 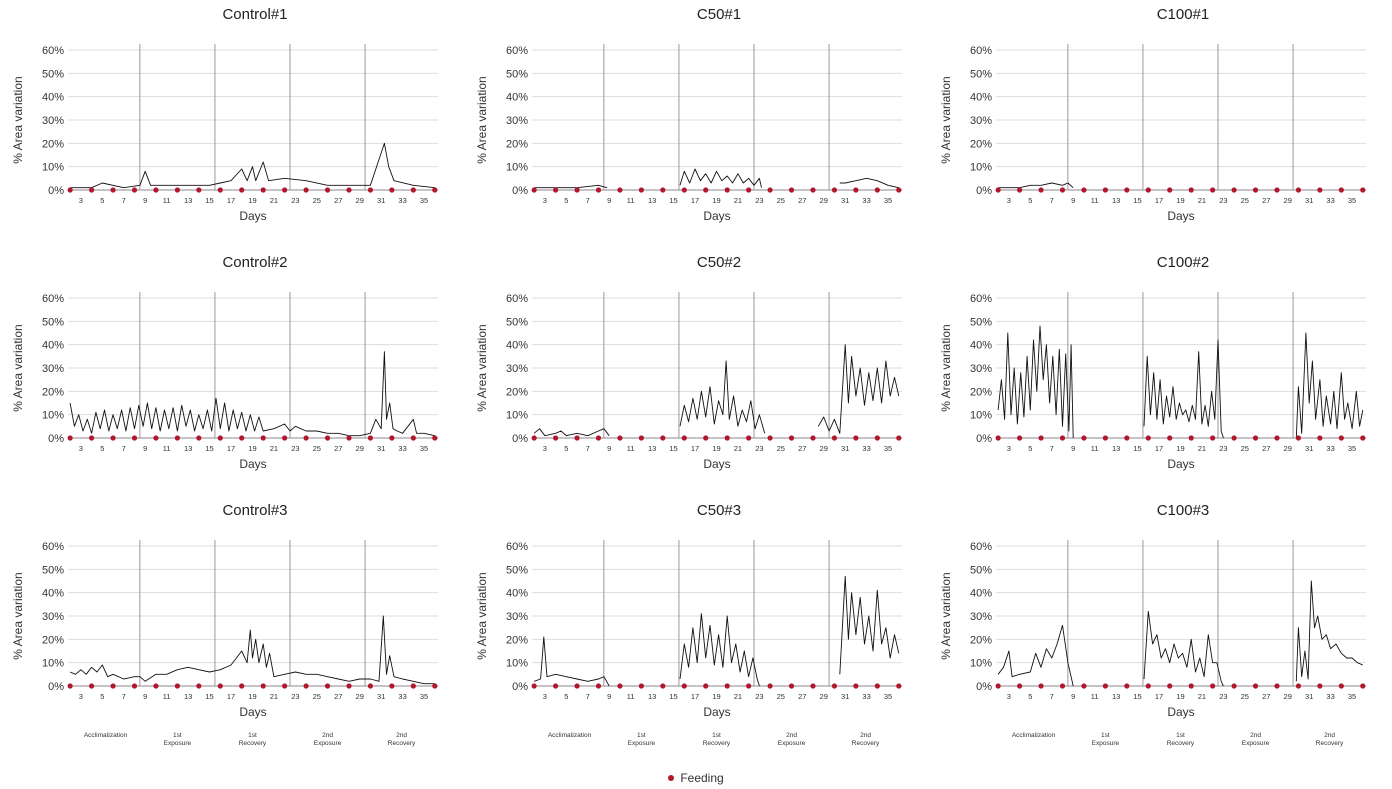 What do you see at coordinates (167, 200) in the screenshot?
I see `x-tick-label: 11` at bounding box center [167, 200].